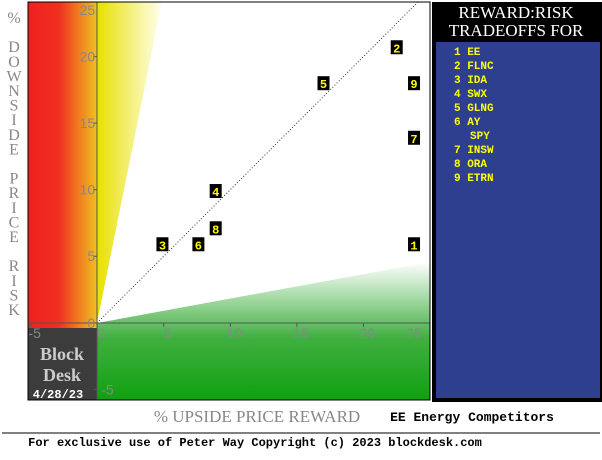 The width and height of the screenshot is (602, 460). What do you see at coordinates (62, 165) in the screenshot?
I see `loss-zone` at bounding box center [62, 165].